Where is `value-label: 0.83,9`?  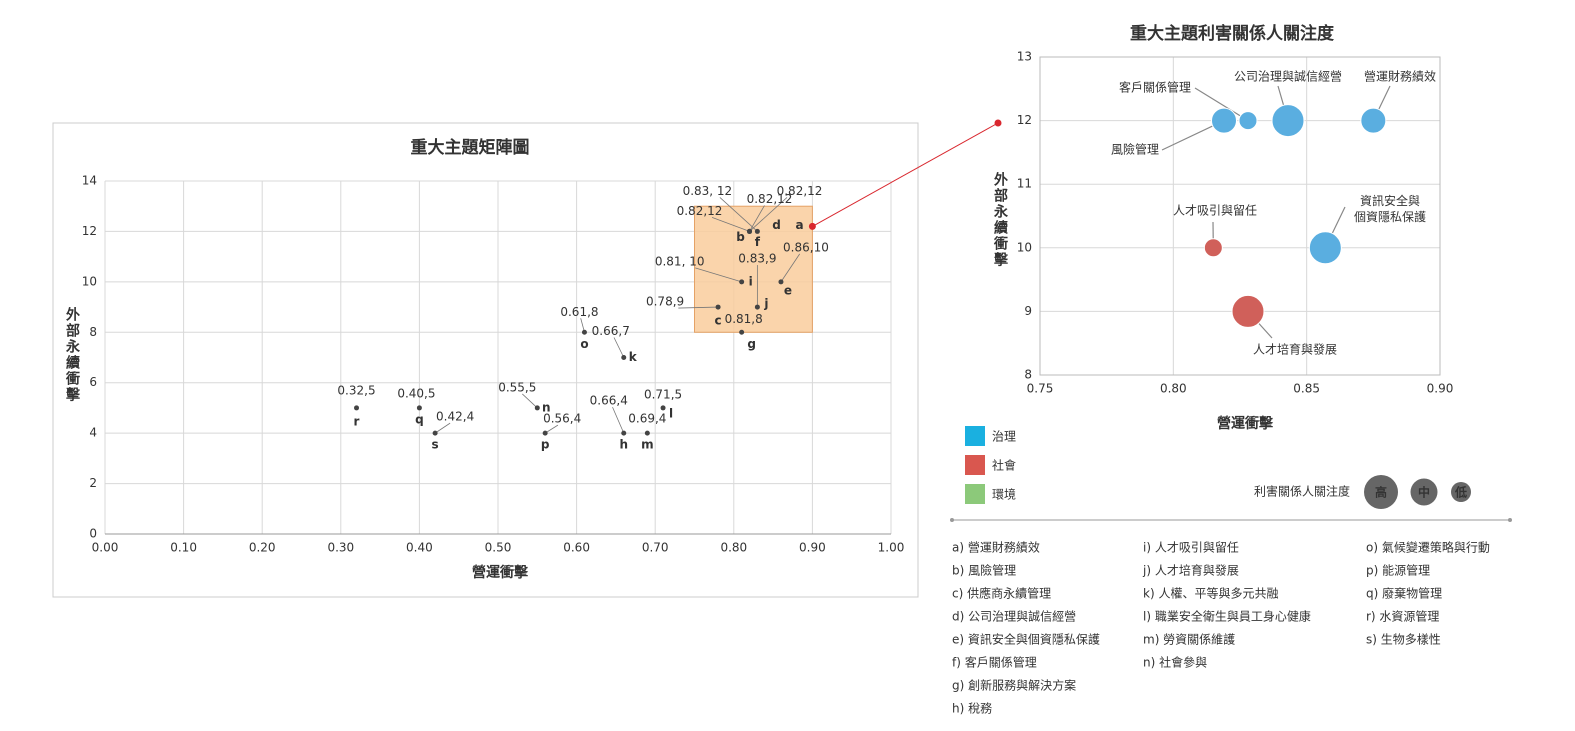
value-label: 0.83,9 is located at coordinates (757, 259).